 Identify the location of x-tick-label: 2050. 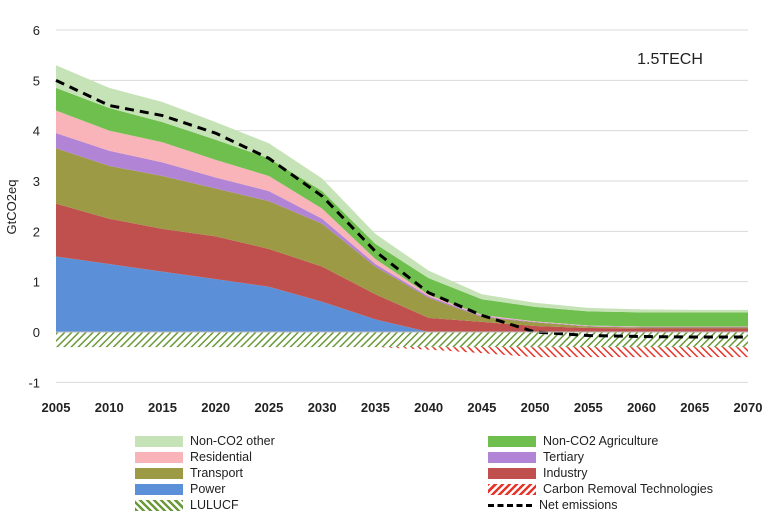
(535, 407).